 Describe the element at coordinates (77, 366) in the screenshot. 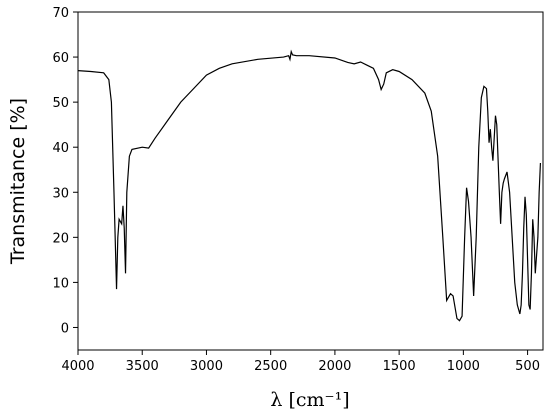

I see `x-tick-label: 4000` at that location.